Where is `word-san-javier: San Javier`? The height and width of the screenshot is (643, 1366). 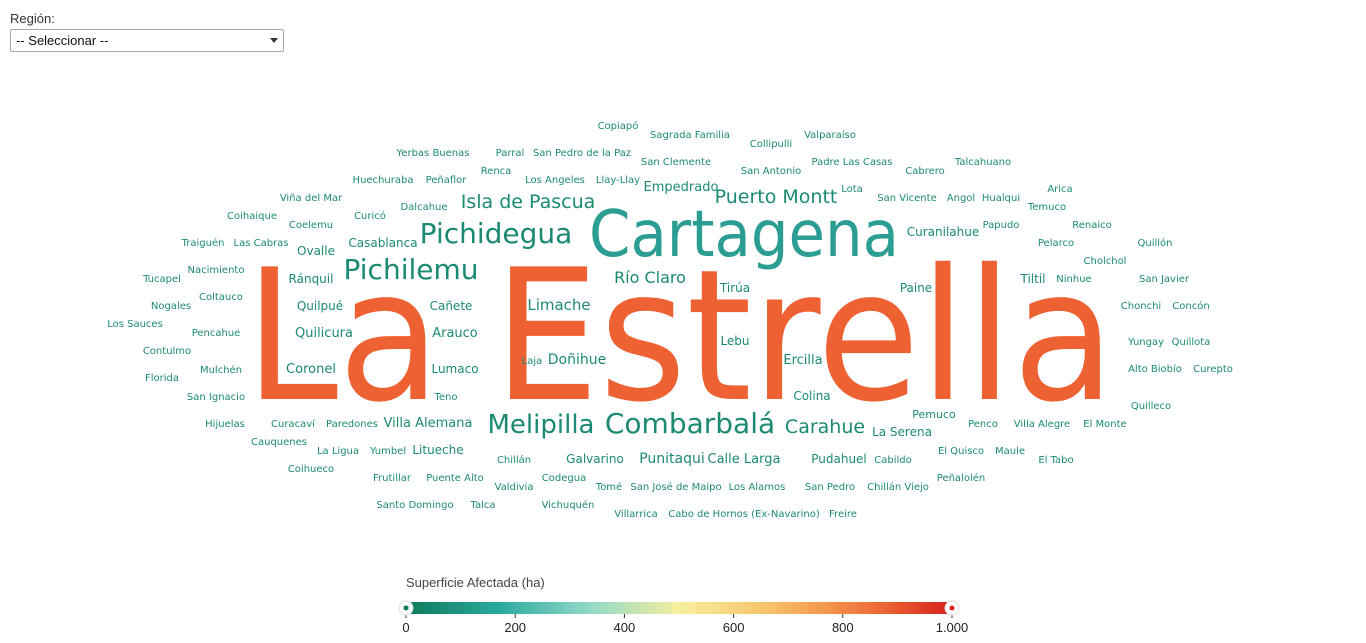 word-san-javier: San Javier is located at coordinates (1164, 279).